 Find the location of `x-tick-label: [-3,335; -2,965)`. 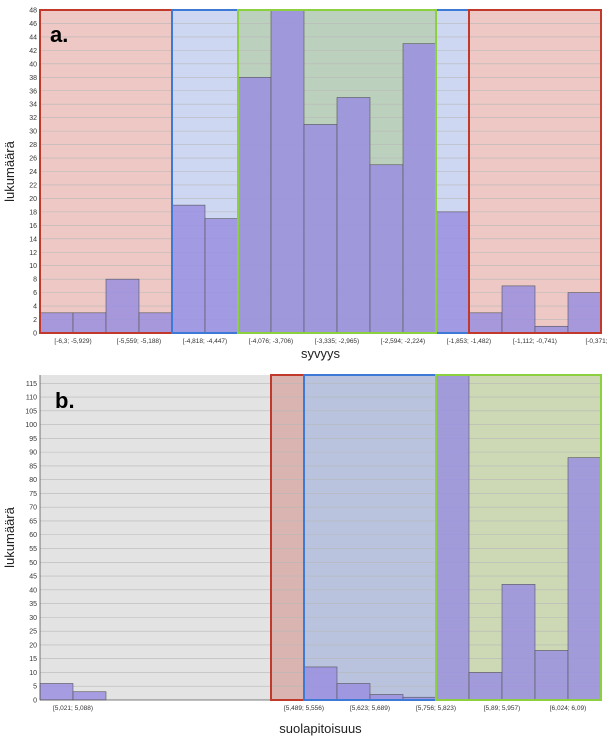

x-tick-label: [-3,335; -2,965) is located at coordinates (337, 341).